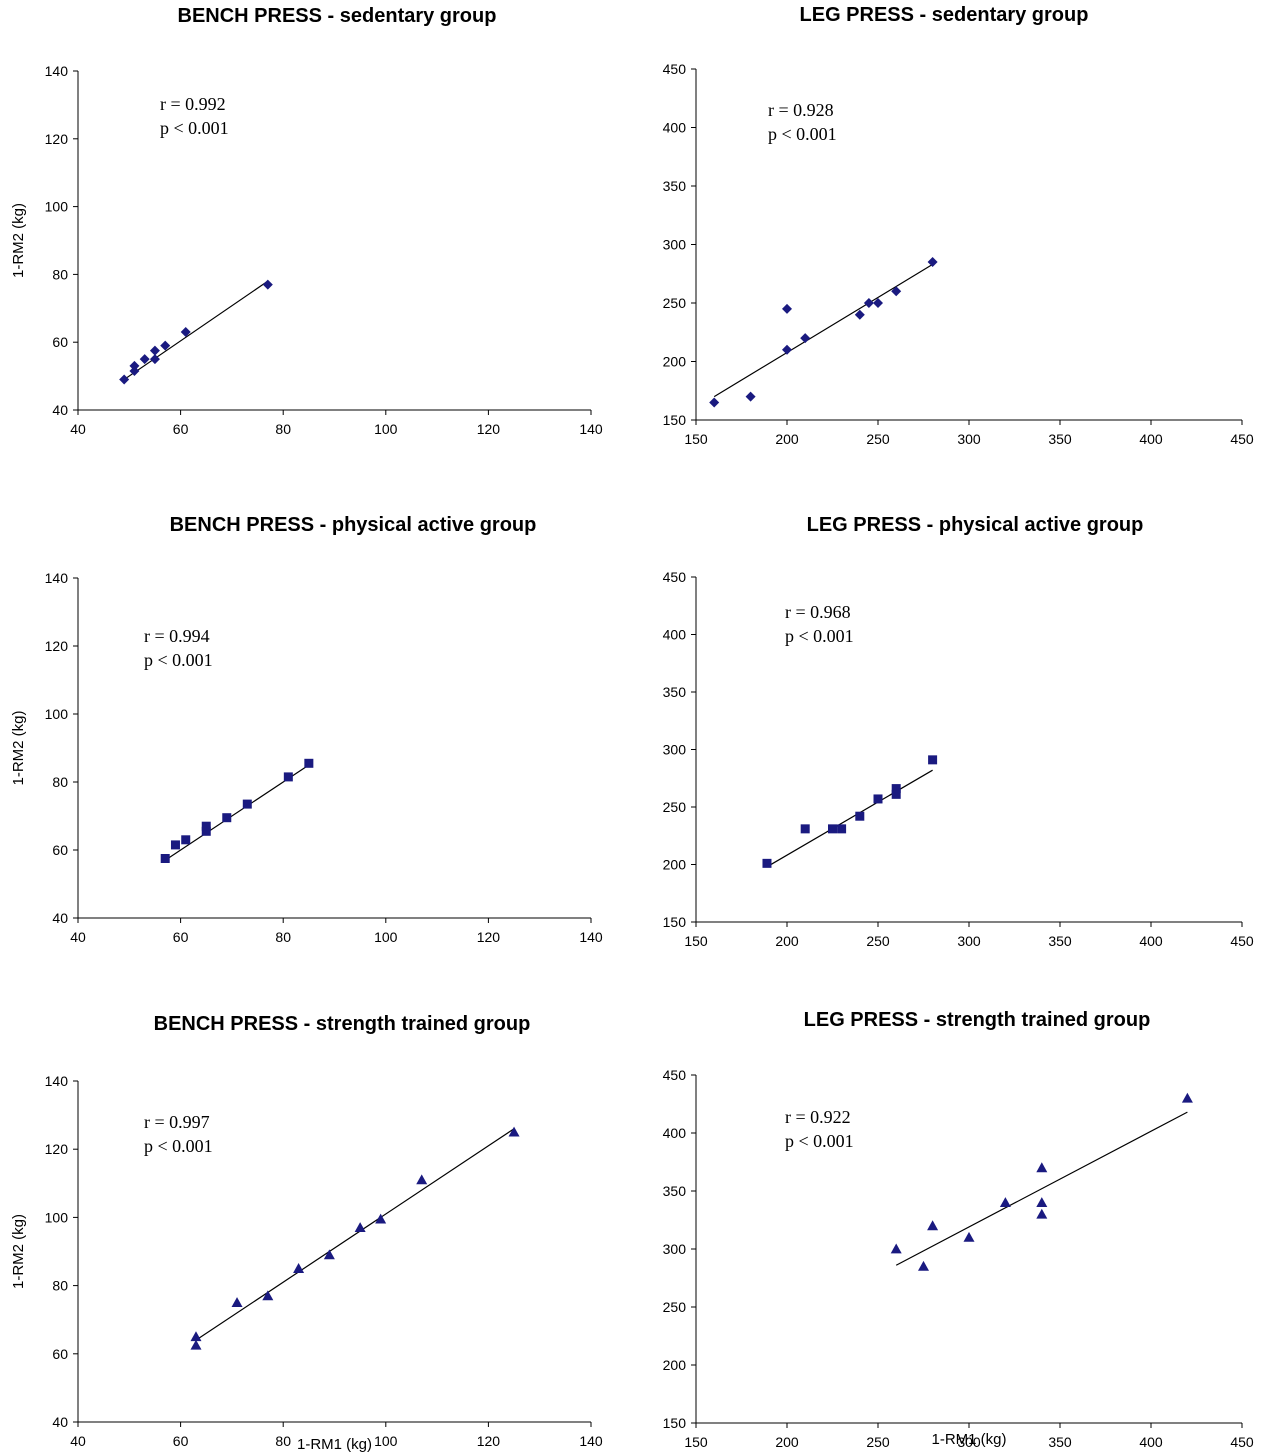 The width and height of the screenshot is (1263, 1455). Describe the element at coordinates (193, 104) in the screenshot. I see `correlation-r: r = 0.992` at that location.